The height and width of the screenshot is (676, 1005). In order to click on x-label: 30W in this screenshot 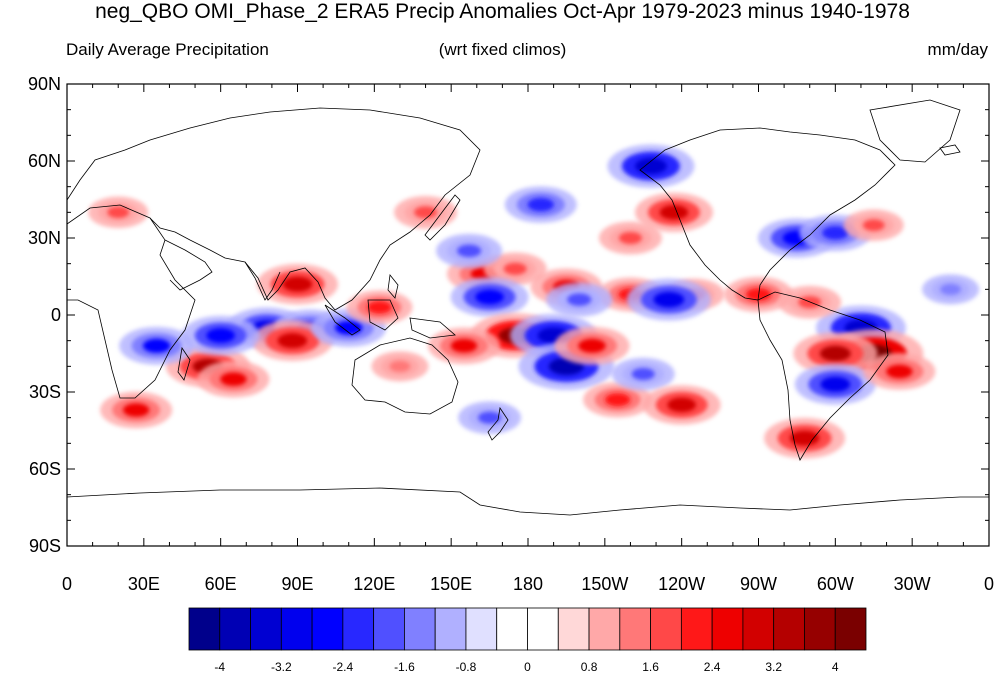, I will do `click(912, 584)`.